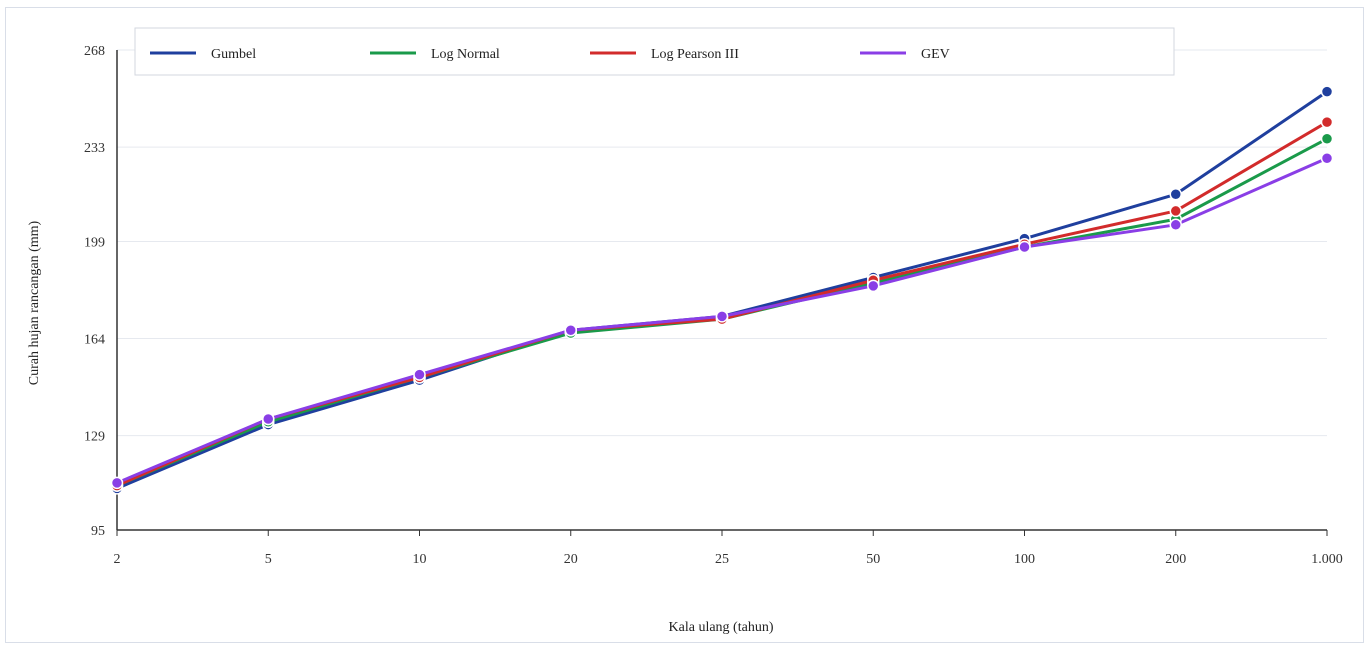  What do you see at coordinates (1175, 559) in the screenshot?
I see `x-tick-label: 200` at bounding box center [1175, 559].